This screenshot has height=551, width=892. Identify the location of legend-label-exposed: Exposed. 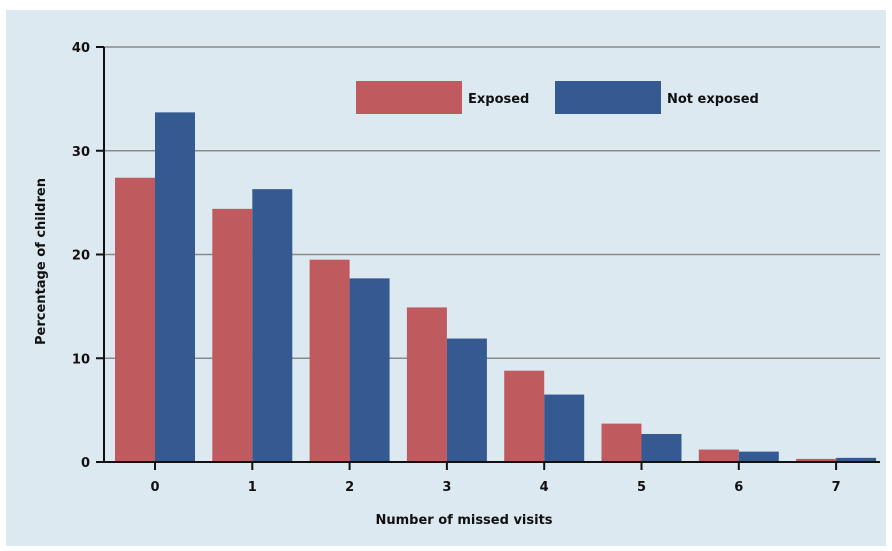
(498, 99).